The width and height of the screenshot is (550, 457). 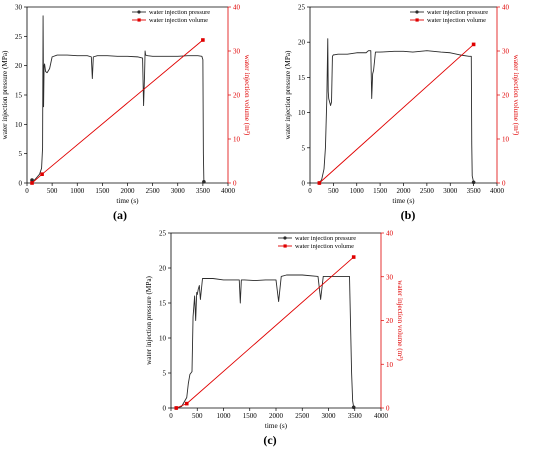 What do you see at coordinates (408, 215) in the screenshot?
I see `panel-label: (b)` at bounding box center [408, 215].